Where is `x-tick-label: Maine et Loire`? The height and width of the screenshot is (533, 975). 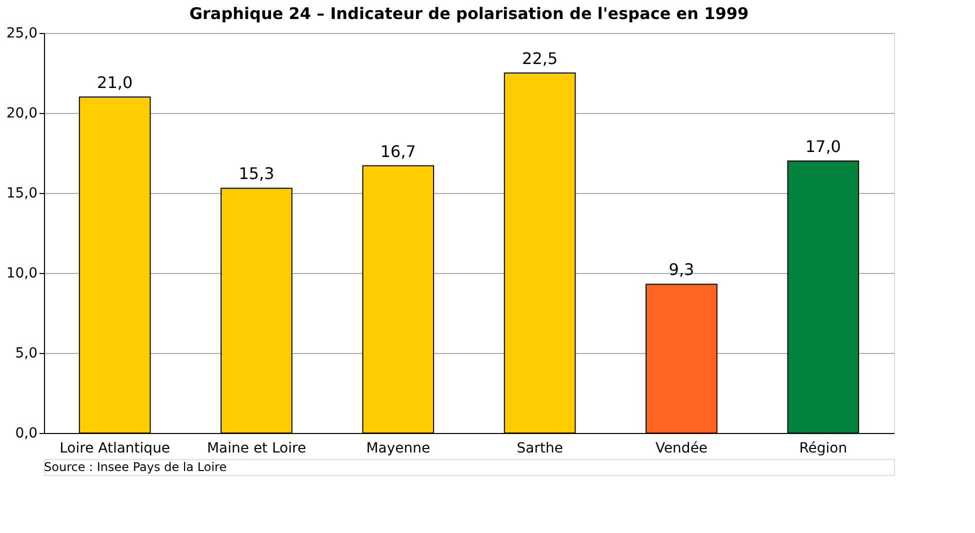 x-tick-label: Maine et Loire is located at coordinates (256, 448).